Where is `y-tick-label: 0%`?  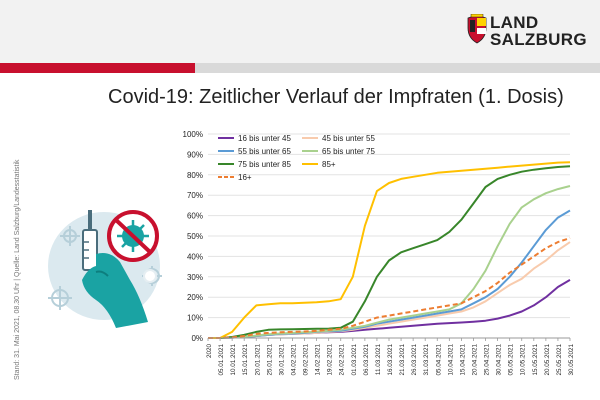
y-tick-label: 0% is located at coordinates (197, 338).